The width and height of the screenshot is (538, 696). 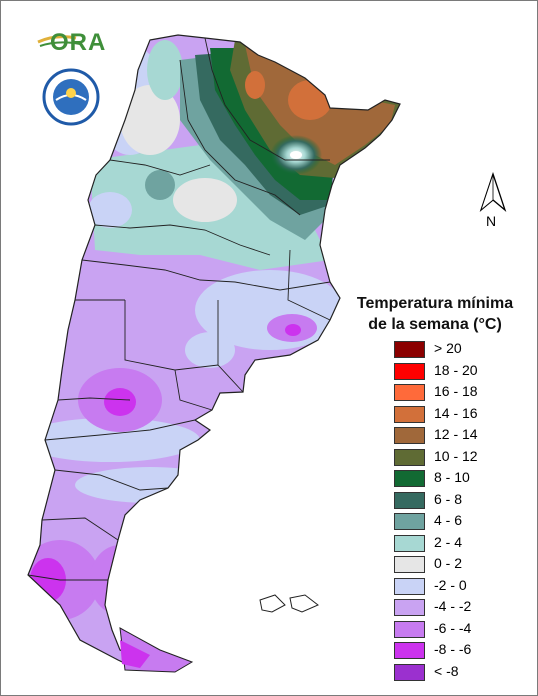 I want to click on legend-label: 2 - 4, so click(x=448, y=541).